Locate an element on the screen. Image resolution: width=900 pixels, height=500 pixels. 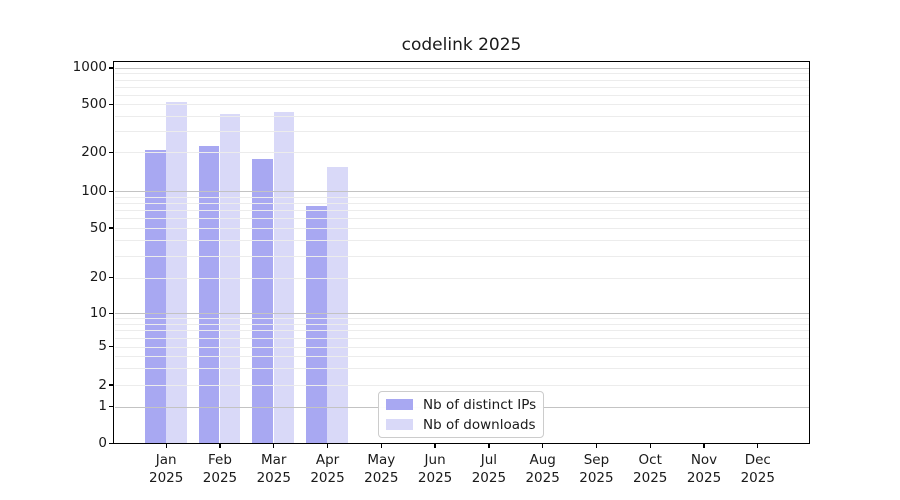
month-label: Jul is located at coordinates (489, 460).